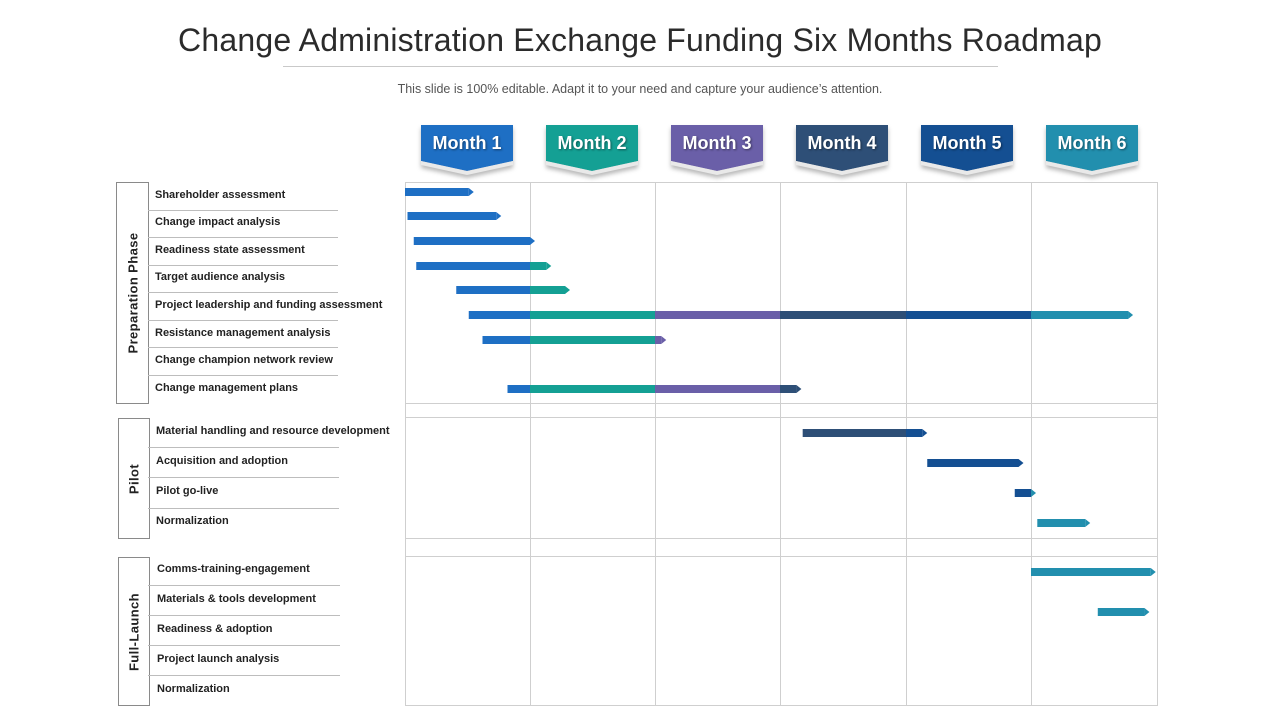  What do you see at coordinates (222, 461) in the screenshot?
I see `task-label: Acquisition and adoption` at bounding box center [222, 461].